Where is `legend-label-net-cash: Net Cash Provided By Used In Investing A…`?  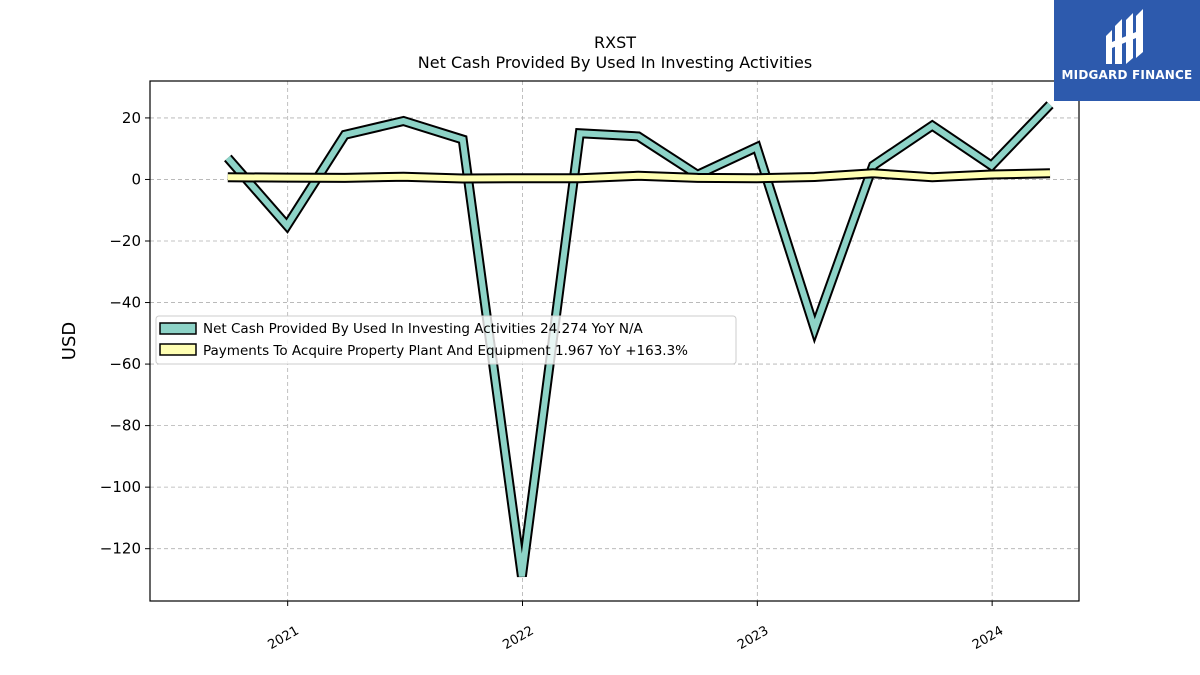 legend-label-net-cash: Net Cash Provided By Used In Investing A… is located at coordinates (423, 329).